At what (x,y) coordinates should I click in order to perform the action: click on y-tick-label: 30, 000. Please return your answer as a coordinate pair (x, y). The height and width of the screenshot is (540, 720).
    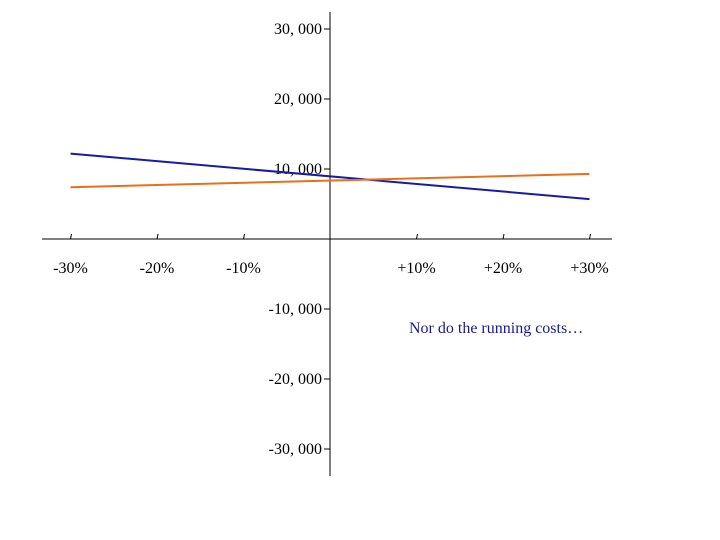
    Looking at the image, I should click on (298, 29).